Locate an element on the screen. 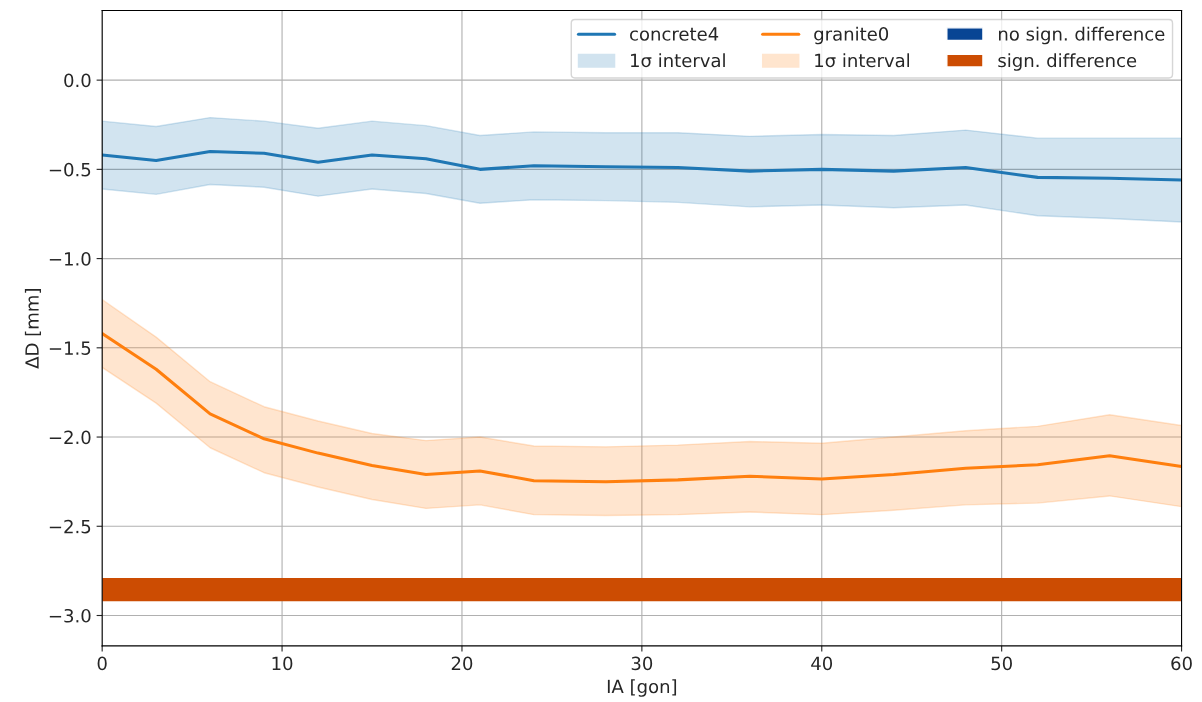 The image size is (1202, 702). y-tick-label: 0.0 is located at coordinates (77, 80).